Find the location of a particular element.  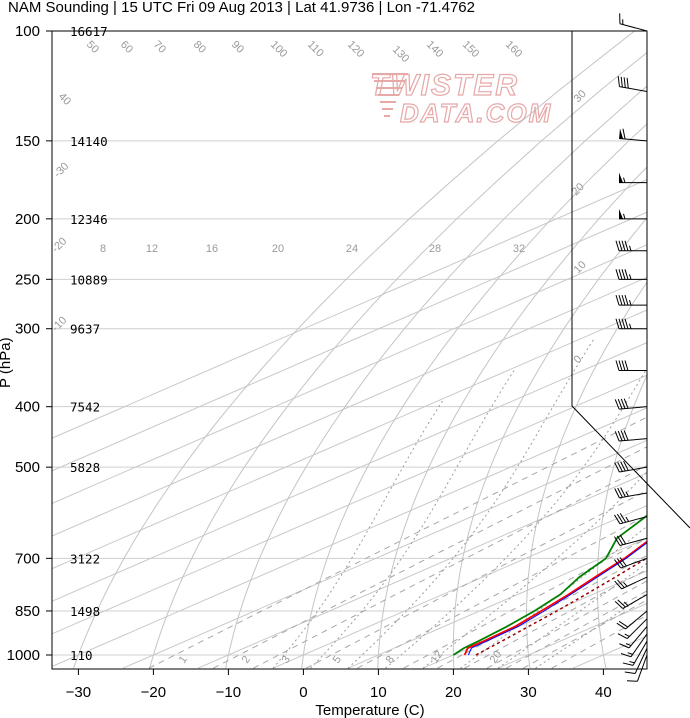

x-tick-label: −30 is located at coordinates (78, 692).